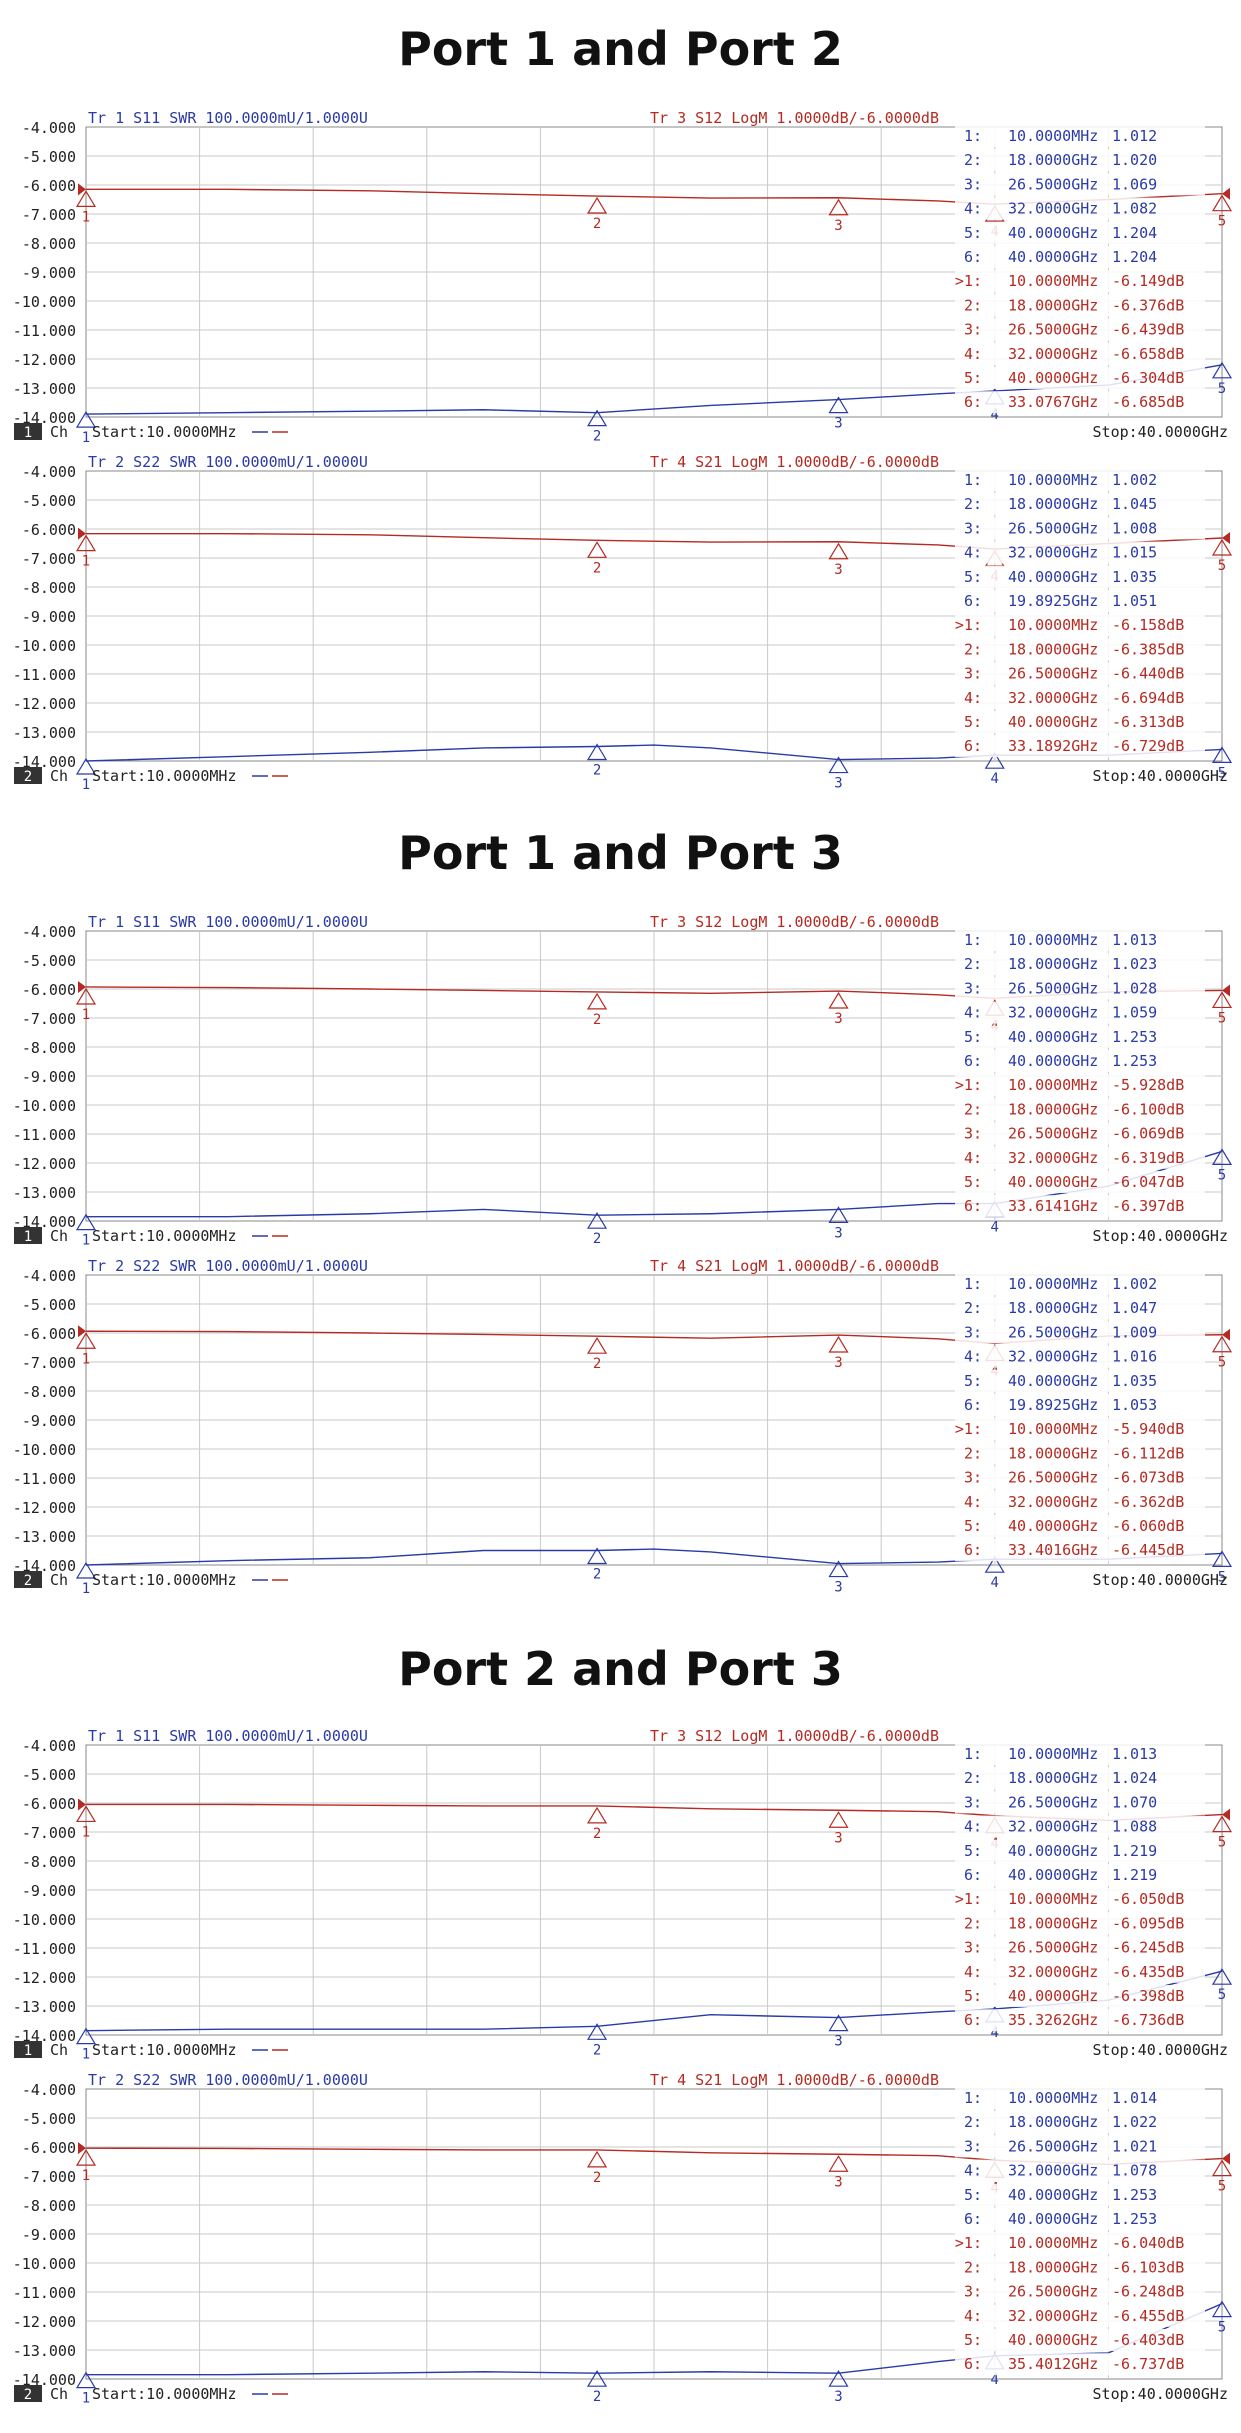 The height and width of the screenshot is (2433, 1241). Describe the element at coordinates (1148, 2020) in the screenshot. I see `marker-response: -6.736dB` at that location.